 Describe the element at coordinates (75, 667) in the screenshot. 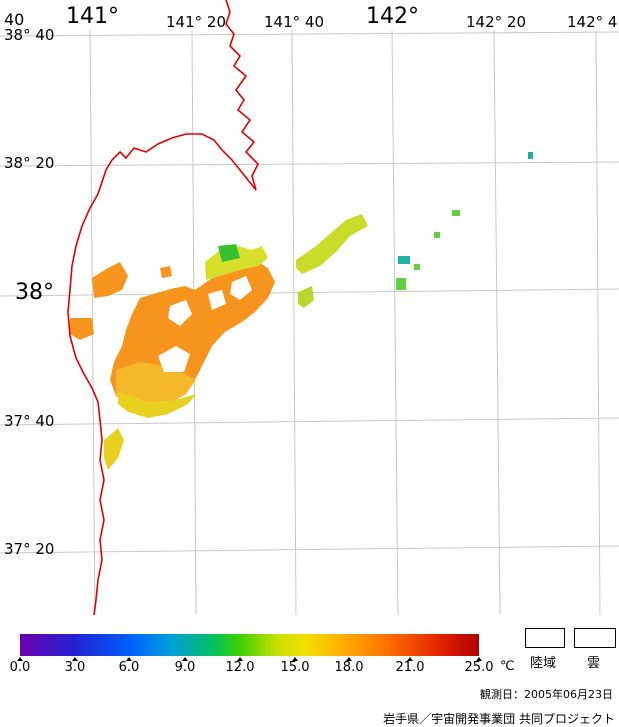

I see `colorbar-label-3: 3.0` at that location.